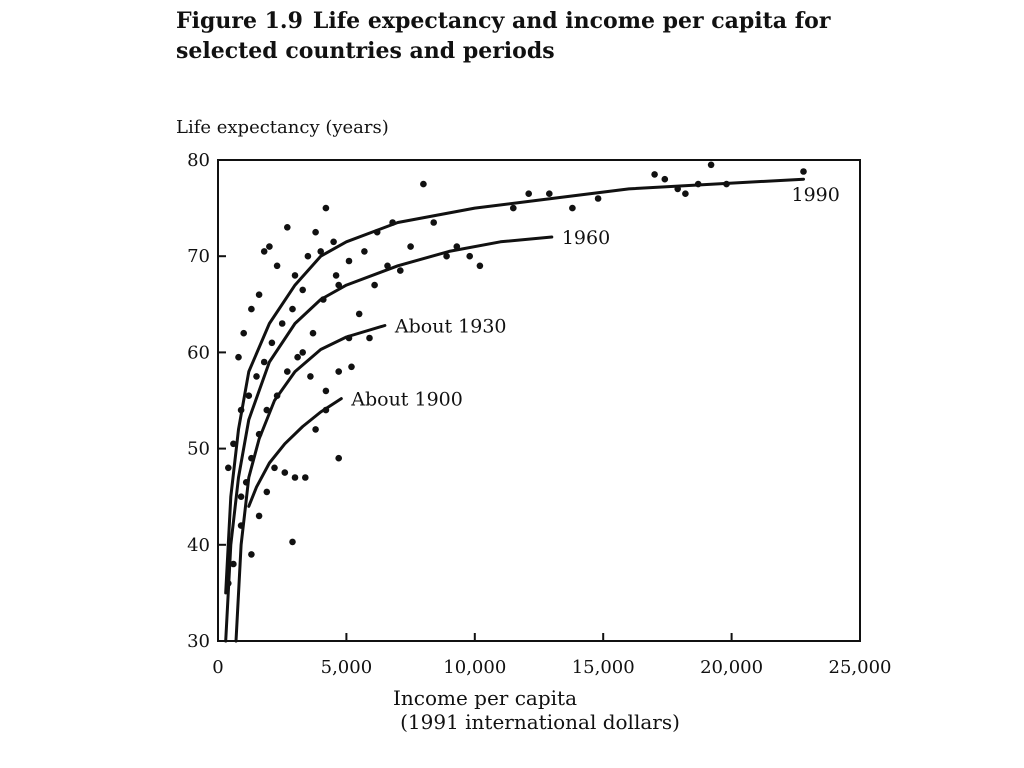 The height and width of the screenshot is (768, 1024). Describe the element at coordinates (485, 698) in the screenshot. I see `x-axis-label: Income per capita` at that location.